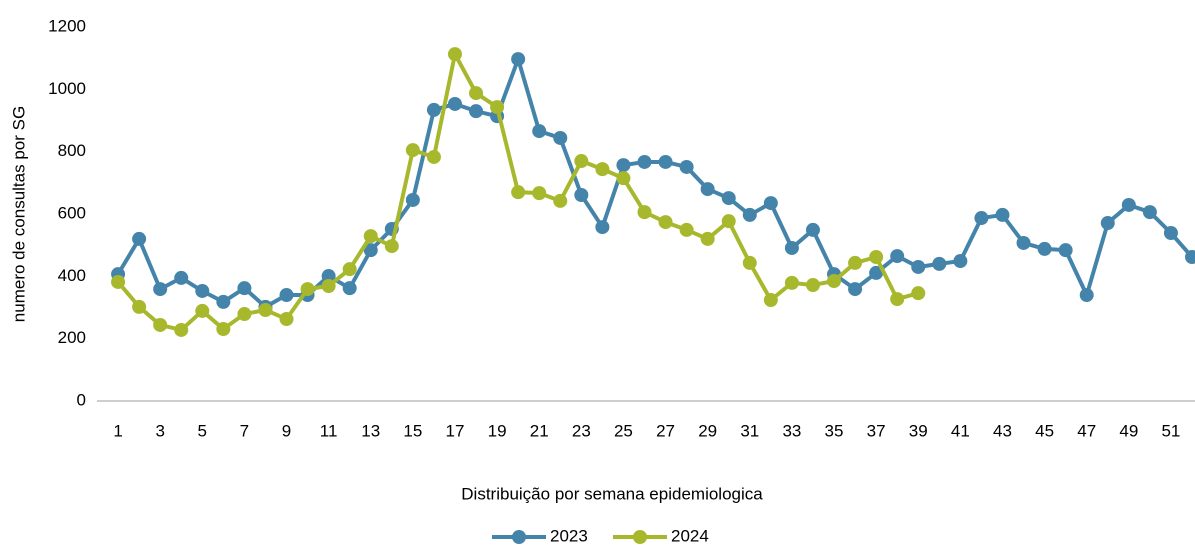 This screenshot has width=1195, height=546. Describe the element at coordinates (707, 430) in the screenshot. I see `x-tick-label: 29` at that location.